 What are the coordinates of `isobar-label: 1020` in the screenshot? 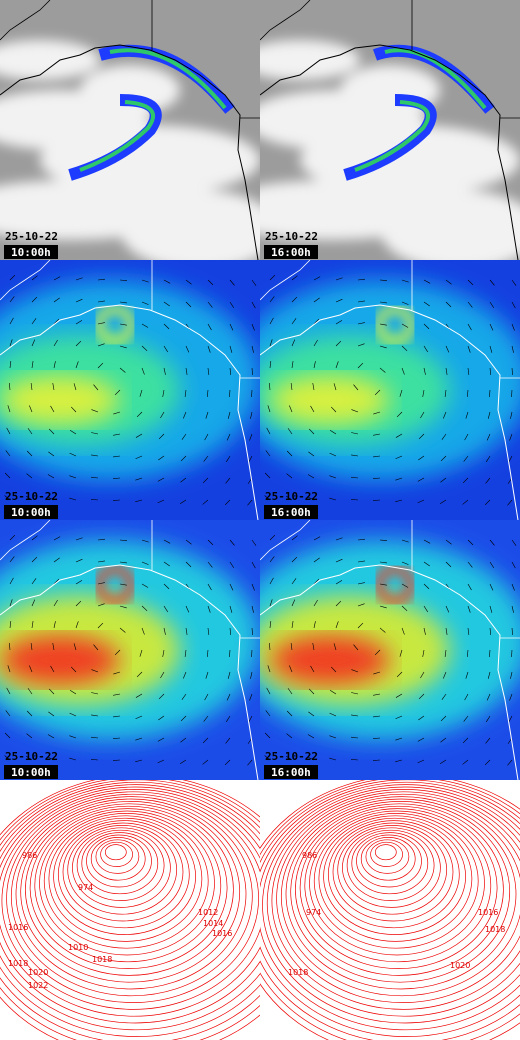 It's located at (38, 972).